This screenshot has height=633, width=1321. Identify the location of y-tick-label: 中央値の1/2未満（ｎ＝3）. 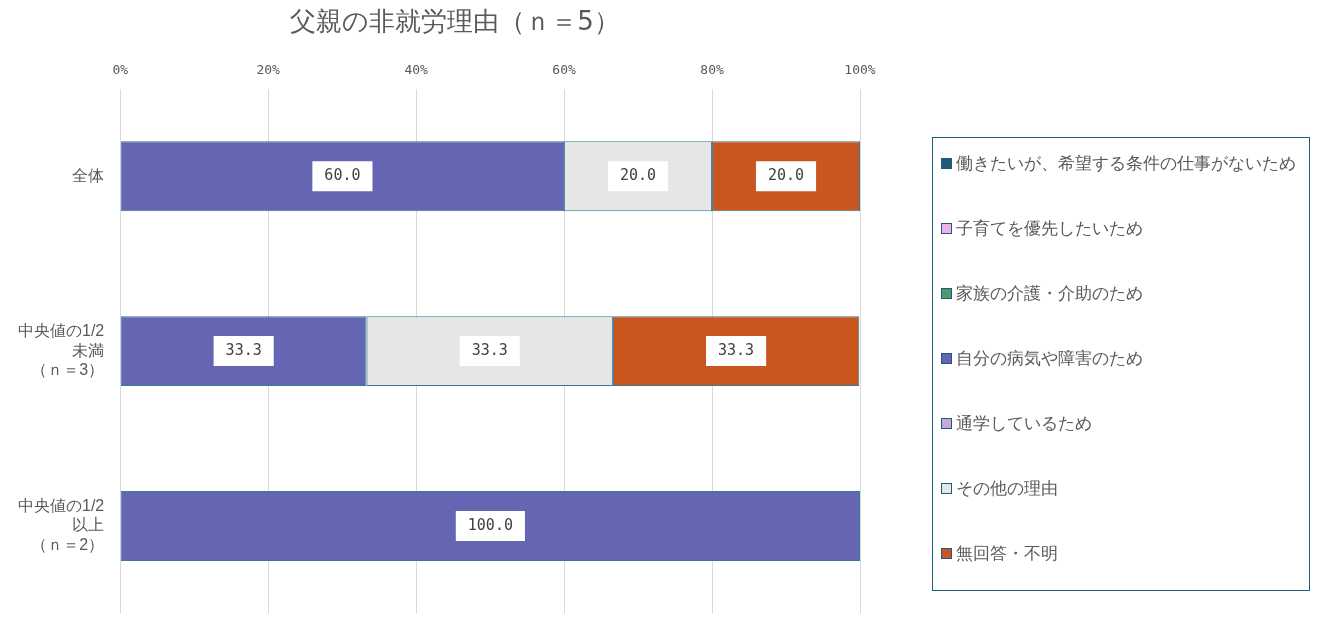
(61, 350).